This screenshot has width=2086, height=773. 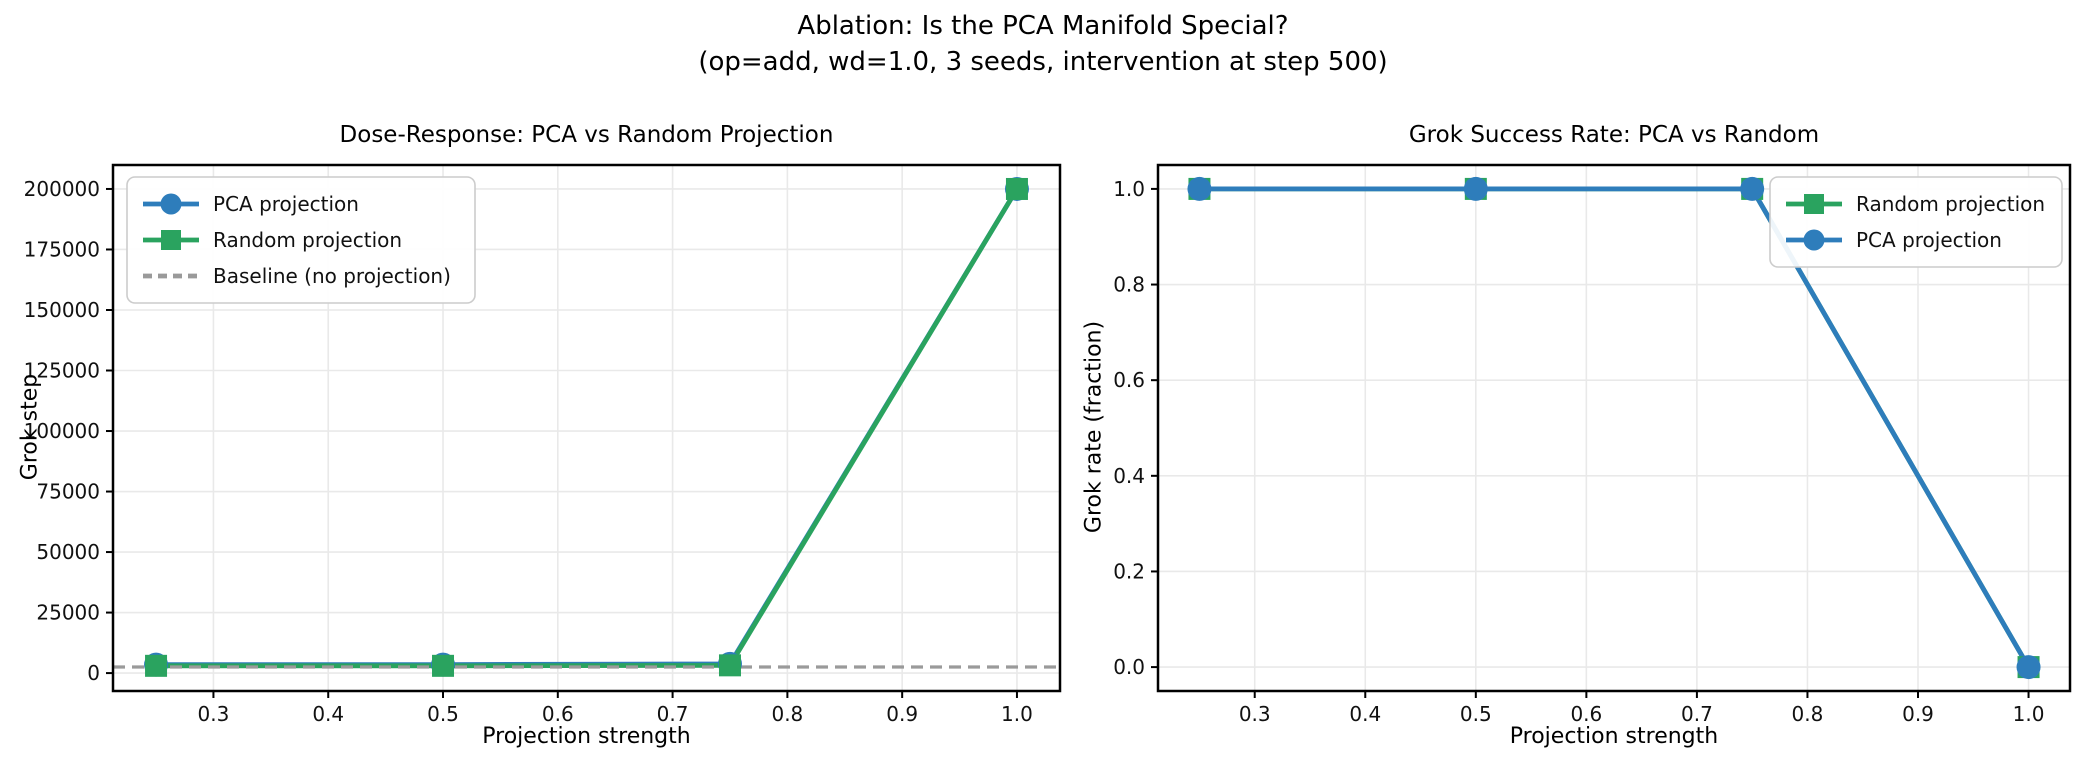 I want to click on y-tick-label: 100000, so click(x=62, y=431).